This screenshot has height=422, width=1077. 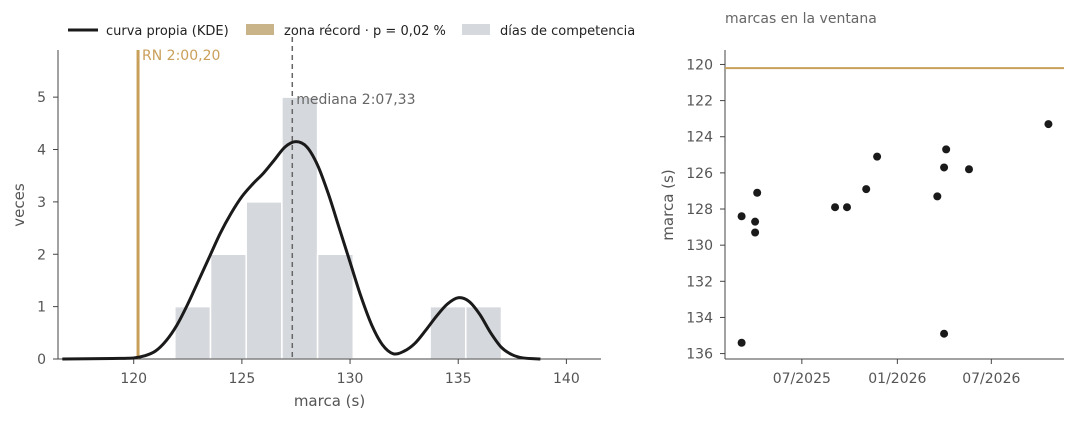 I want to click on x-axis-label: marca (s), so click(x=329, y=401).